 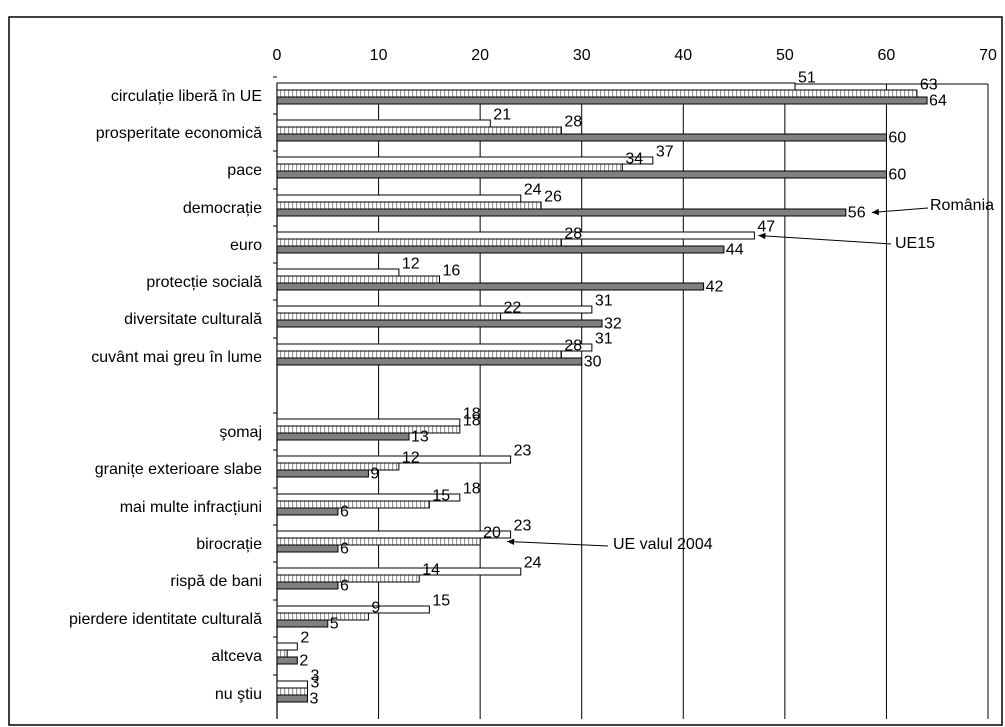 What do you see at coordinates (441, 601) in the screenshot?
I see `data-label-ue15: 15` at bounding box center [441, 601].